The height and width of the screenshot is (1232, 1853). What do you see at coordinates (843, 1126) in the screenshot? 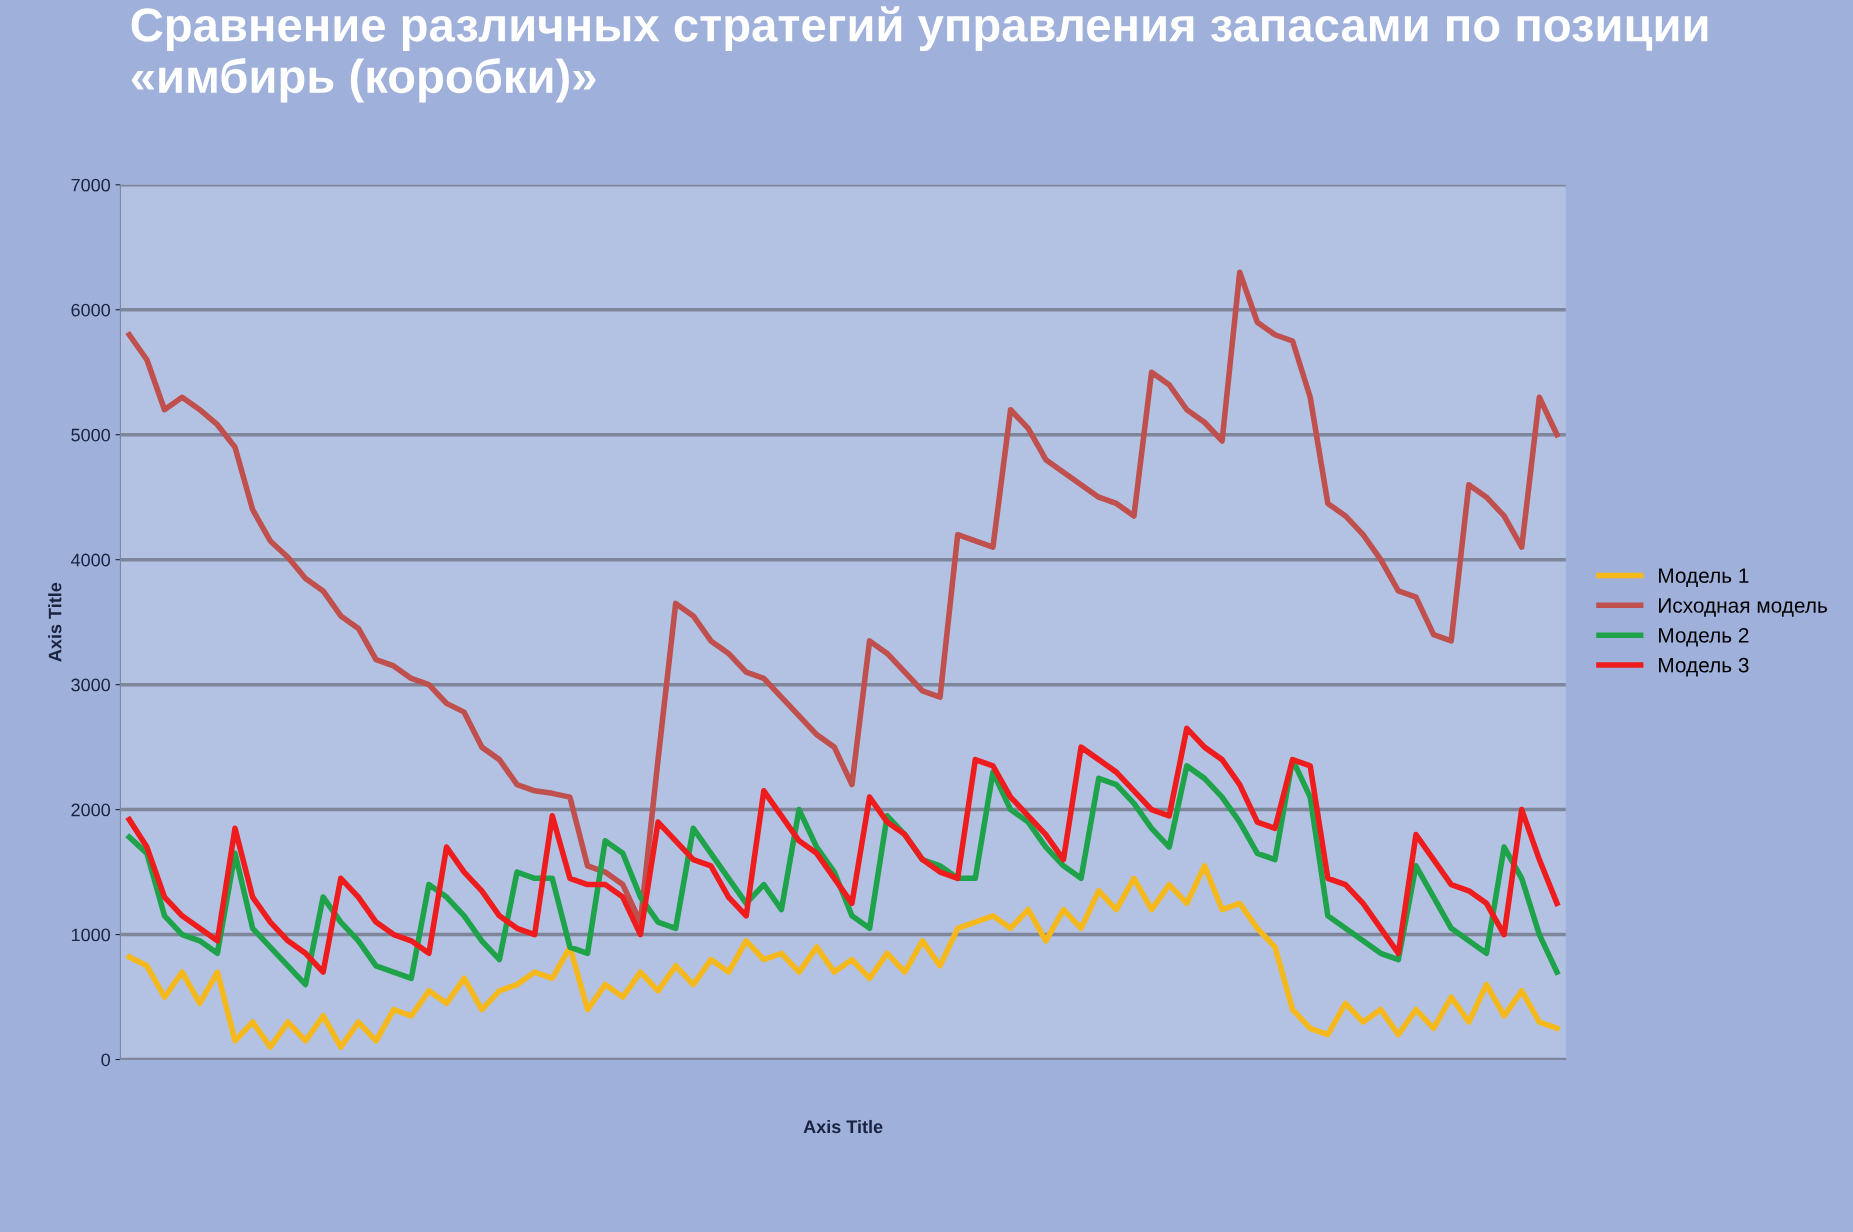
I see `x-axis-title: Axis Title` at bounding box center [843, 1126].